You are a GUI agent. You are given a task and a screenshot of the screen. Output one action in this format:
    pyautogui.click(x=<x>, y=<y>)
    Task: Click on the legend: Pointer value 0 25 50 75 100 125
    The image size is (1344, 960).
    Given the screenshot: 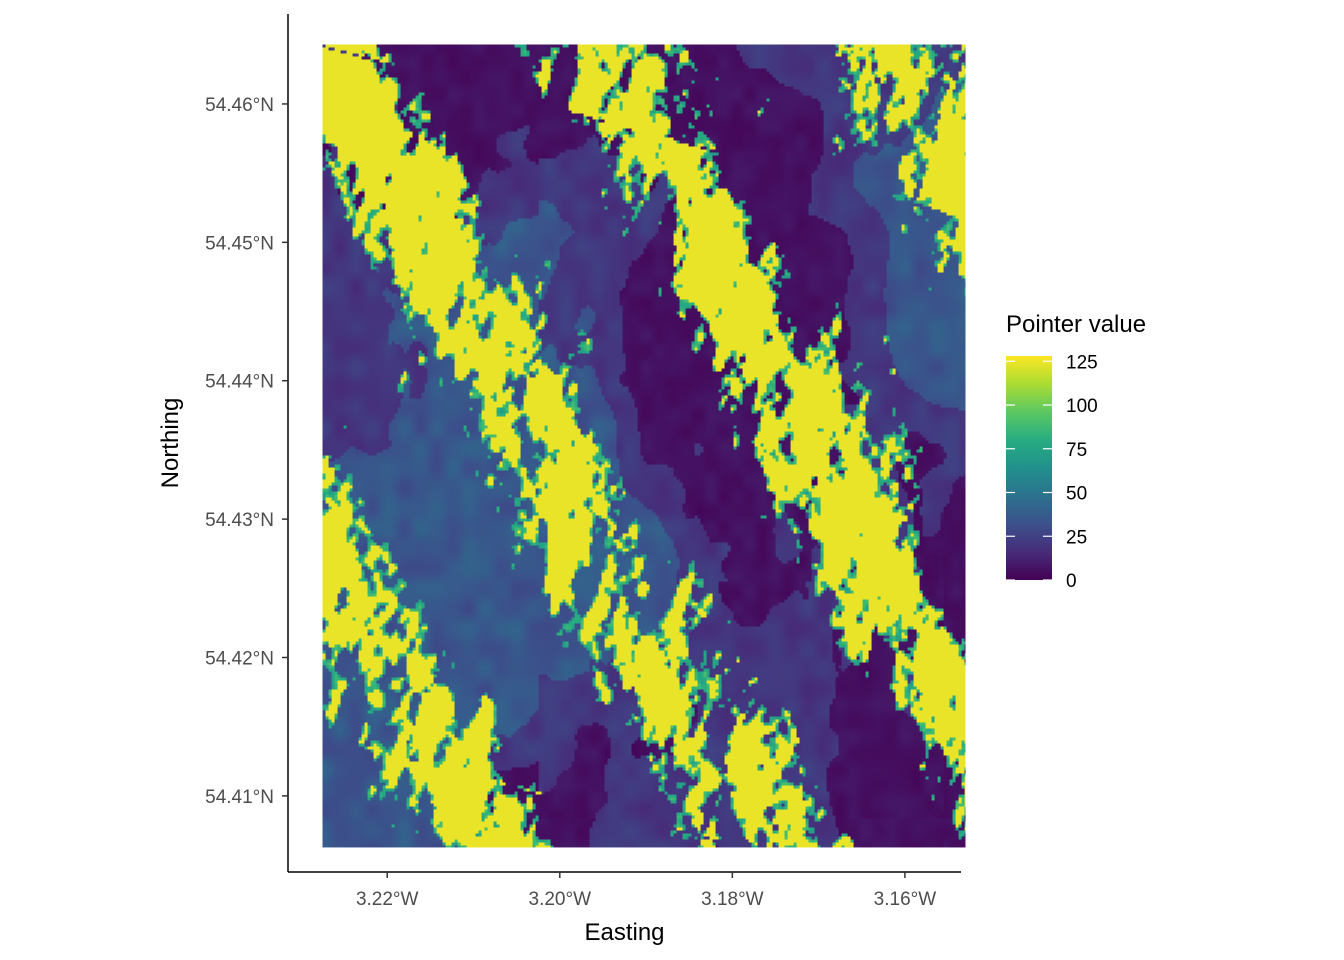 What is the action you would take?
    pyautogui.click(x=1076, y=451)
    